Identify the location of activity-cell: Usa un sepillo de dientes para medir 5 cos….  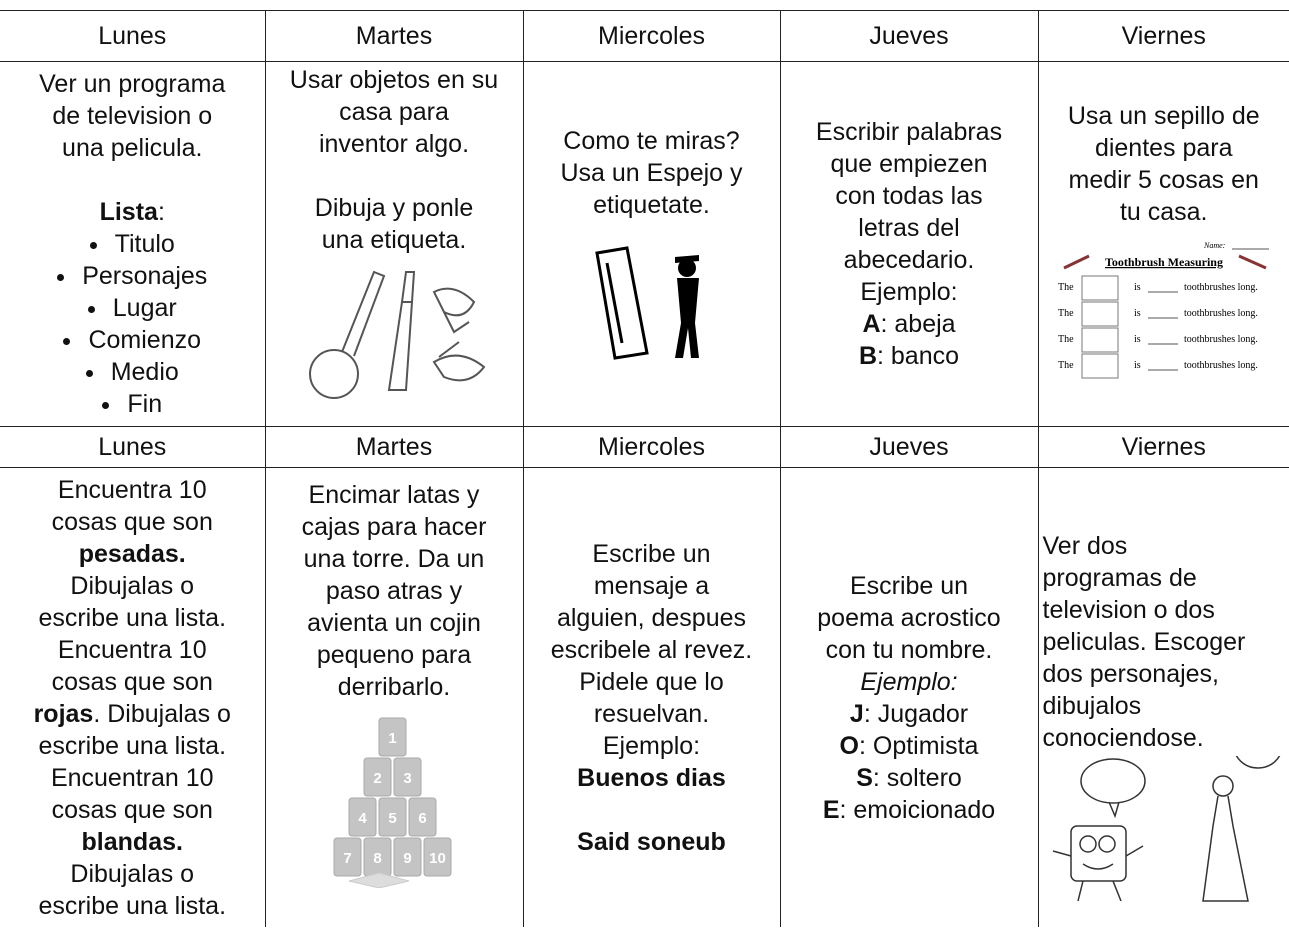
(1163, 244).